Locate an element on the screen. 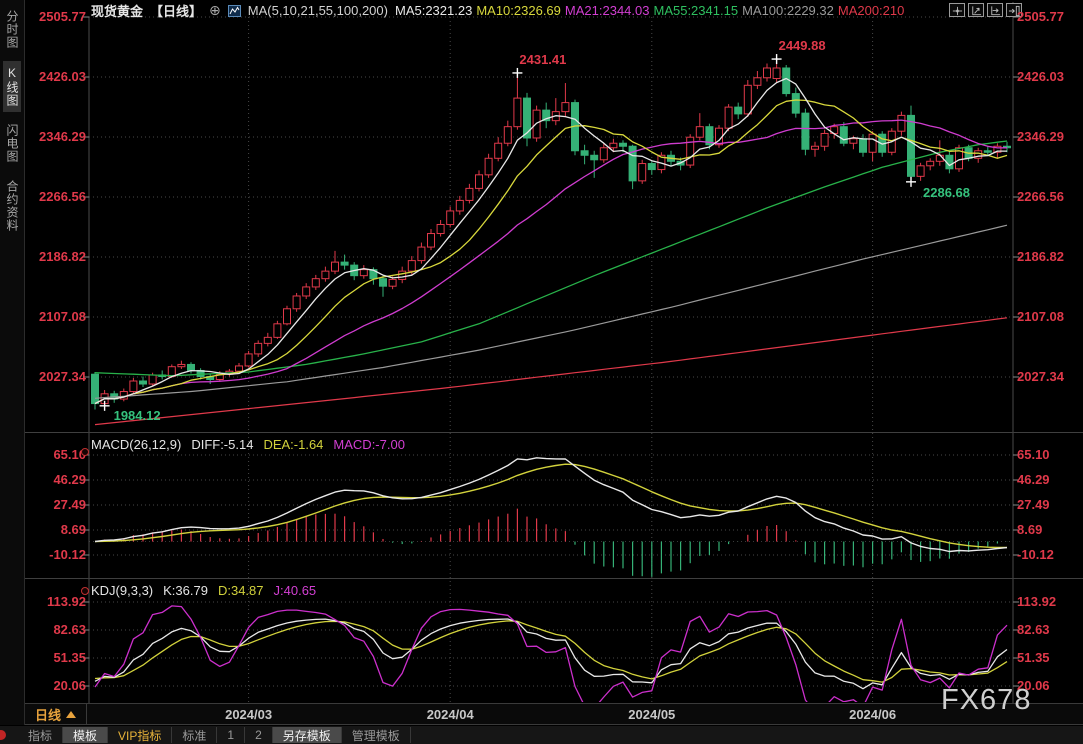  ma-value-2: MA10:2326.69 is located at coordinates (518, 10).